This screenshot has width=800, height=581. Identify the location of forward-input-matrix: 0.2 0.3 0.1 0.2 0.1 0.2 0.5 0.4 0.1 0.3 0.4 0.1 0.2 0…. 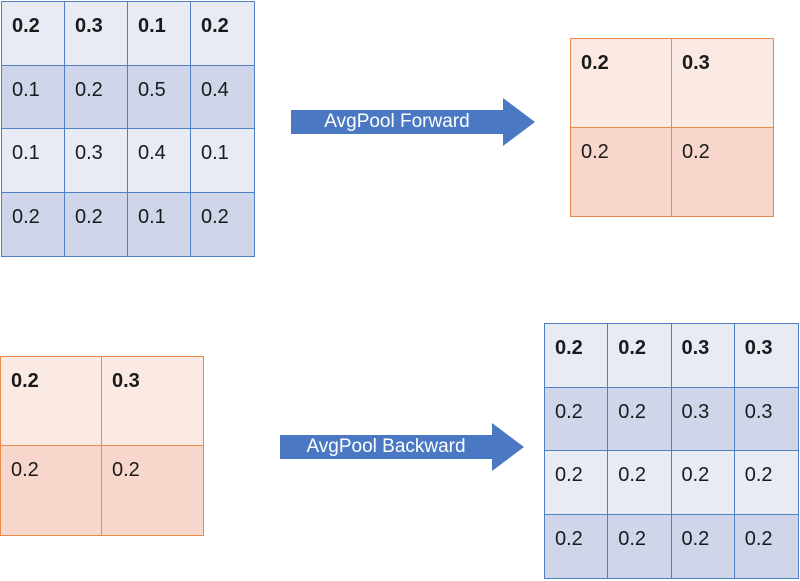
(128, 129).